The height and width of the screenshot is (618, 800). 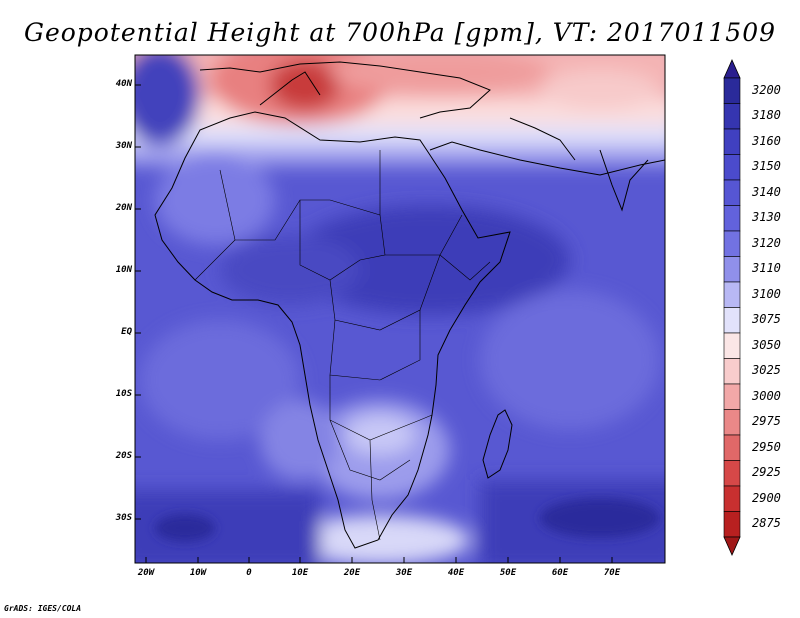 What do you see at coordinates (123, 456) in the screenshot?
I see `lat-label-20s: 20S` at bounding box center [123, 456].